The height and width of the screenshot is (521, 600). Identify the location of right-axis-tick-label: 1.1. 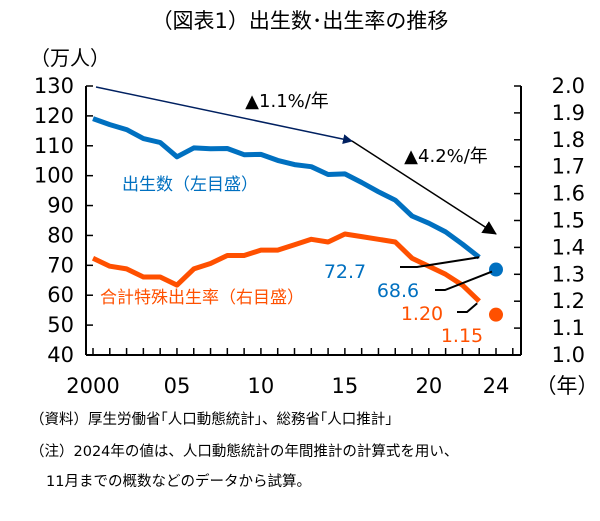
(568, 328).